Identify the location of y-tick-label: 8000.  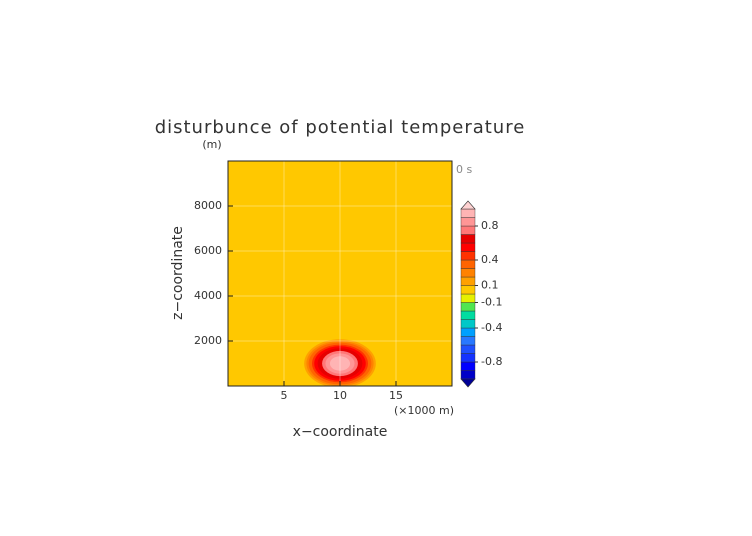
(208, 205).